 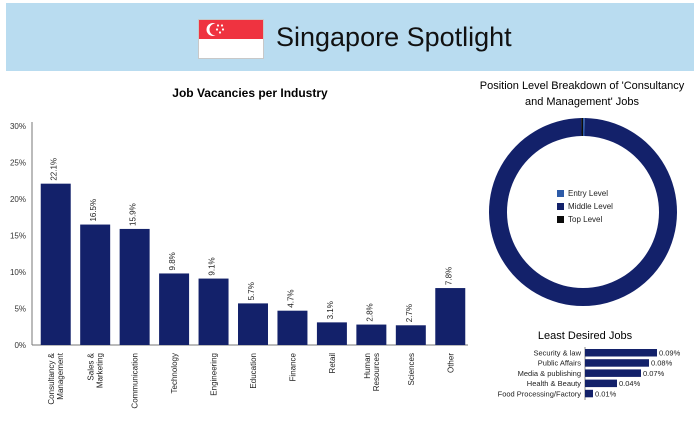 I want to click on x-tick-label: Finance, so click(x=292, y=366).